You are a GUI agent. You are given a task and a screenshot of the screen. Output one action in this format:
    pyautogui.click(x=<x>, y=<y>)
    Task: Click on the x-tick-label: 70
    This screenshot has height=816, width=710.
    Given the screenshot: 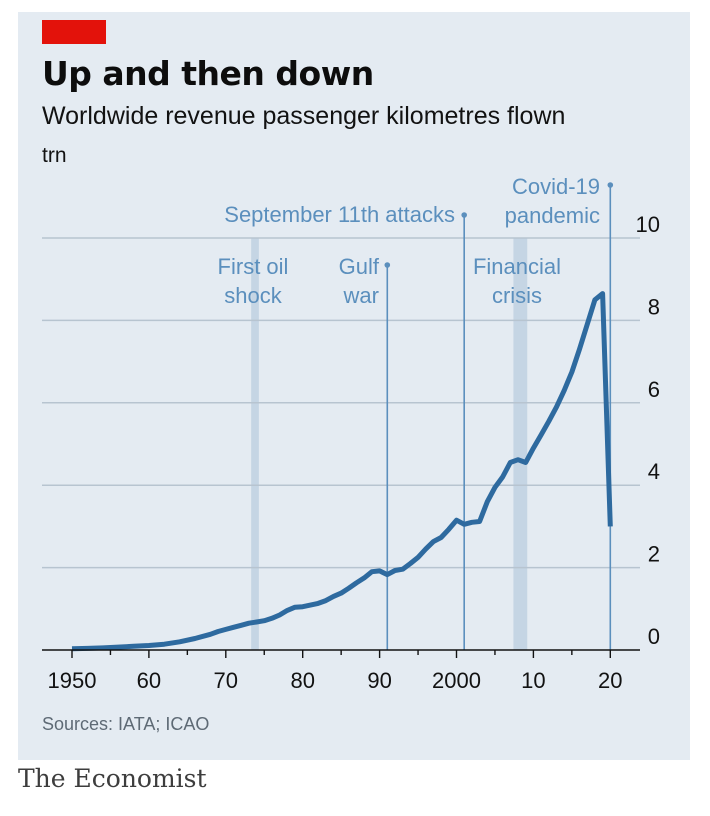 What is the action you would take?
    pyautogui.click(x=226, y=680)
    